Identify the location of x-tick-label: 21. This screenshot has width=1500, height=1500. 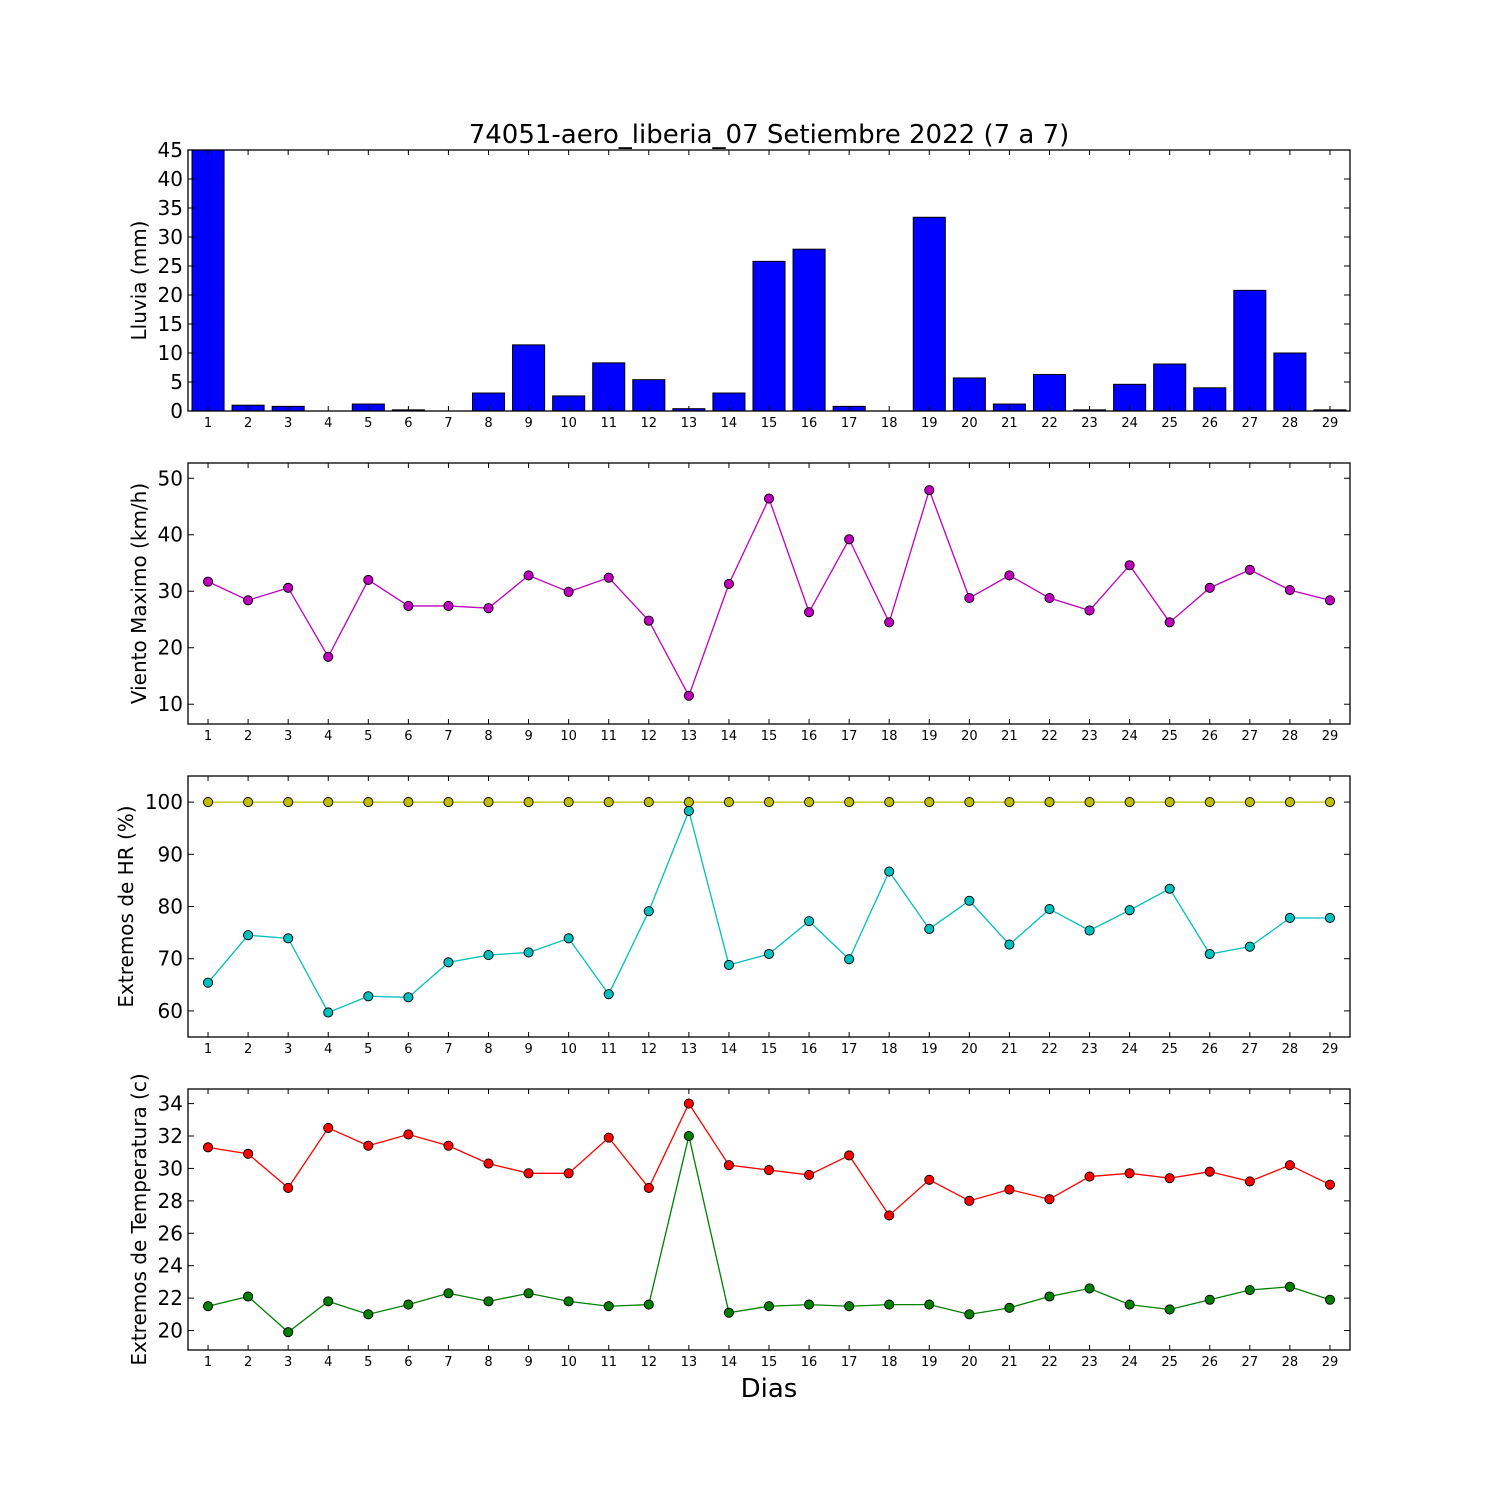
(1009, 423).